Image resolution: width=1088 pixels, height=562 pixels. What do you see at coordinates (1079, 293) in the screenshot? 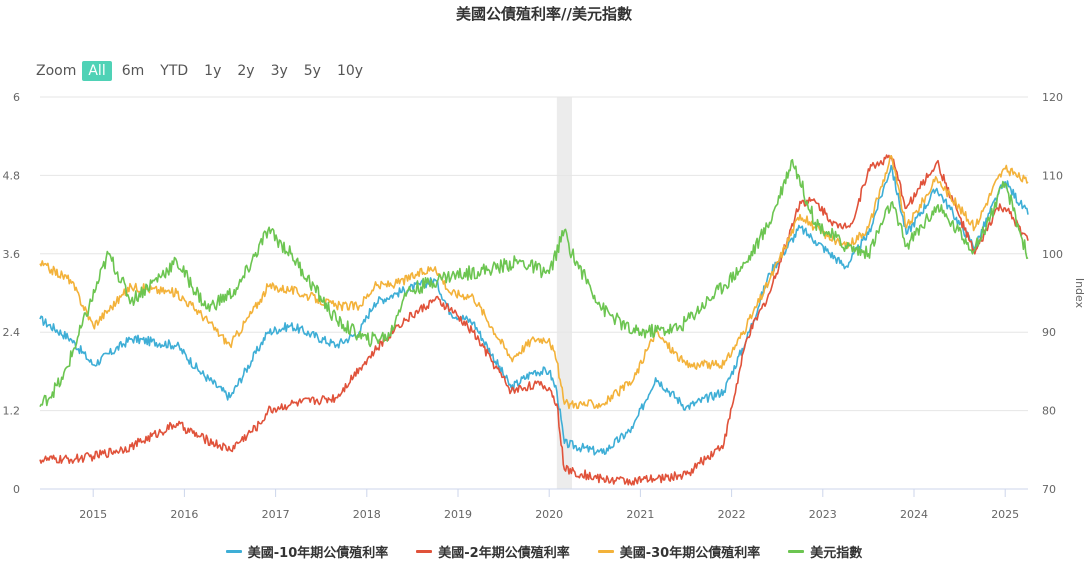
I see `y-right-axis-label: Index` at bounding box center [1079, 293].